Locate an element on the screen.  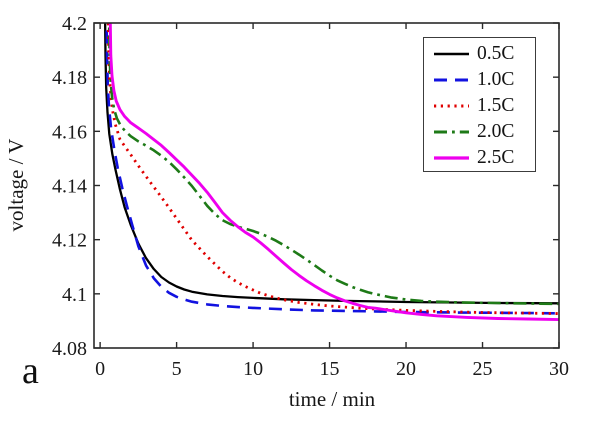
x-tick-label: 10 is located at coordinates (253, 369).